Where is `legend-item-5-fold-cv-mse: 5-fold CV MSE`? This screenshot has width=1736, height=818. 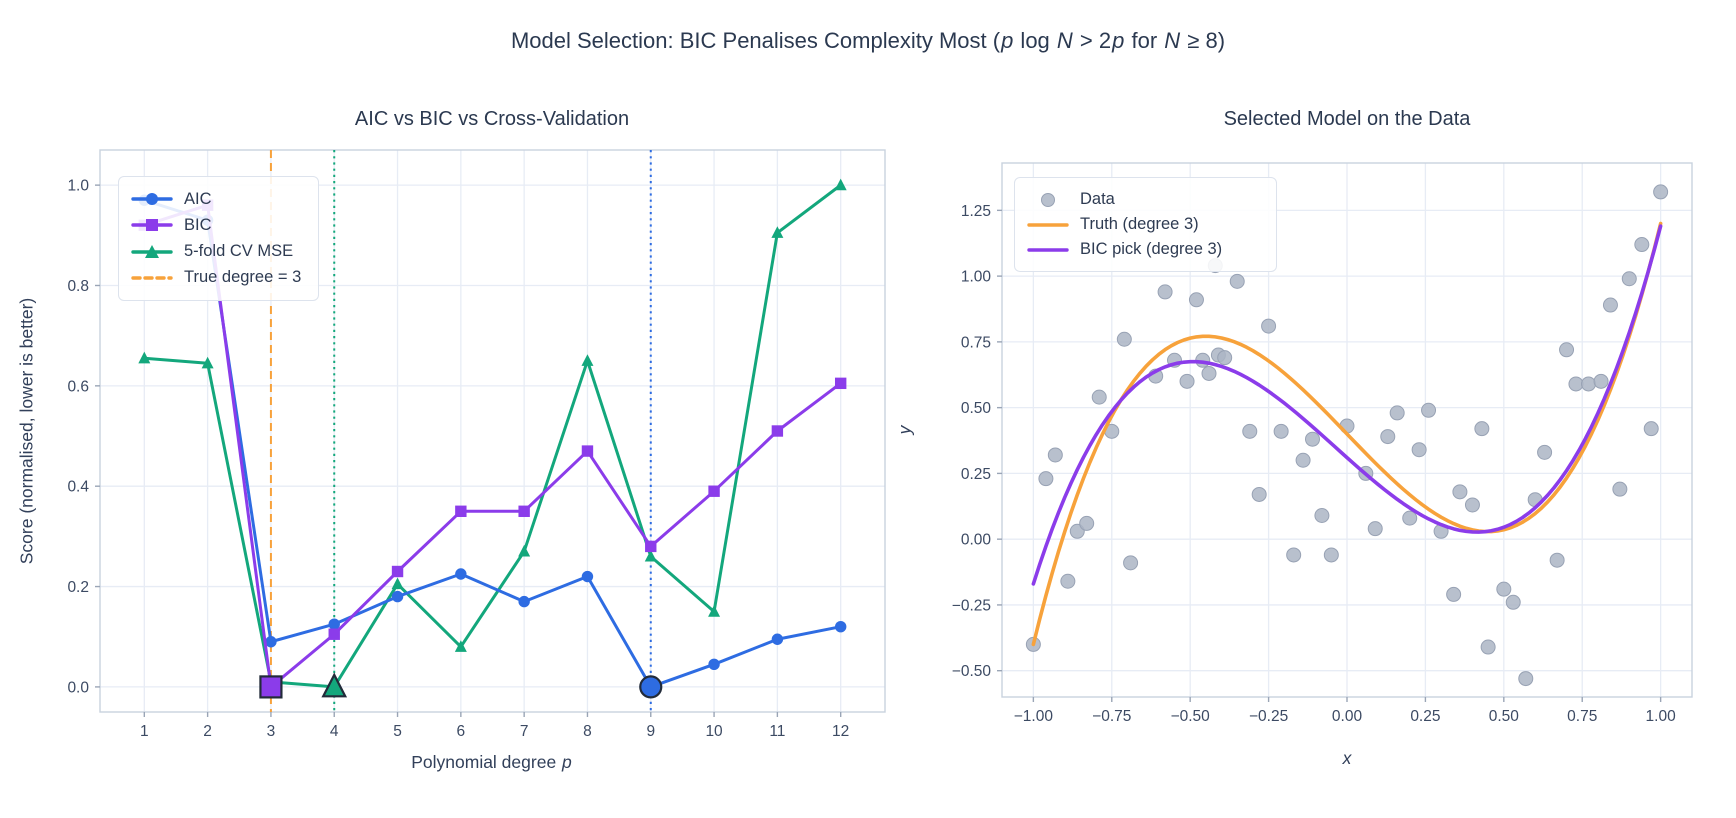
legend-item-5-fold-cv-mse: 5-fold CV MSE is located at coordinates (216, 251).